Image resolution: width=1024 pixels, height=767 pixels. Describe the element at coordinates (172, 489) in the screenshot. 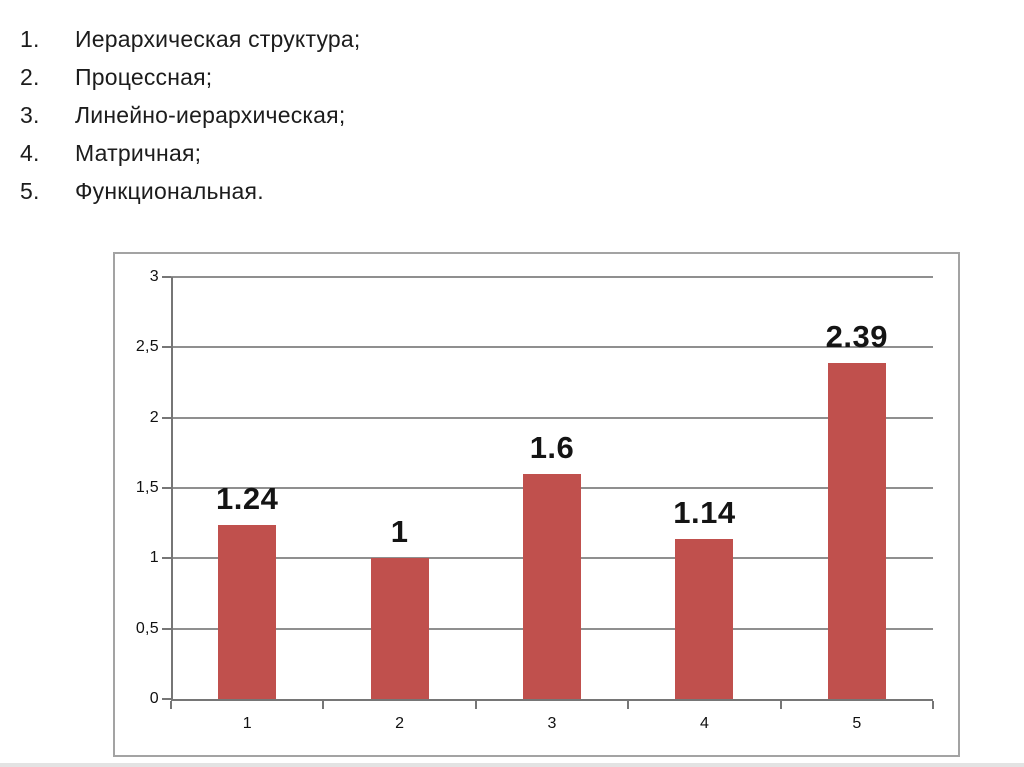

I see `y-axis-line` at that location.